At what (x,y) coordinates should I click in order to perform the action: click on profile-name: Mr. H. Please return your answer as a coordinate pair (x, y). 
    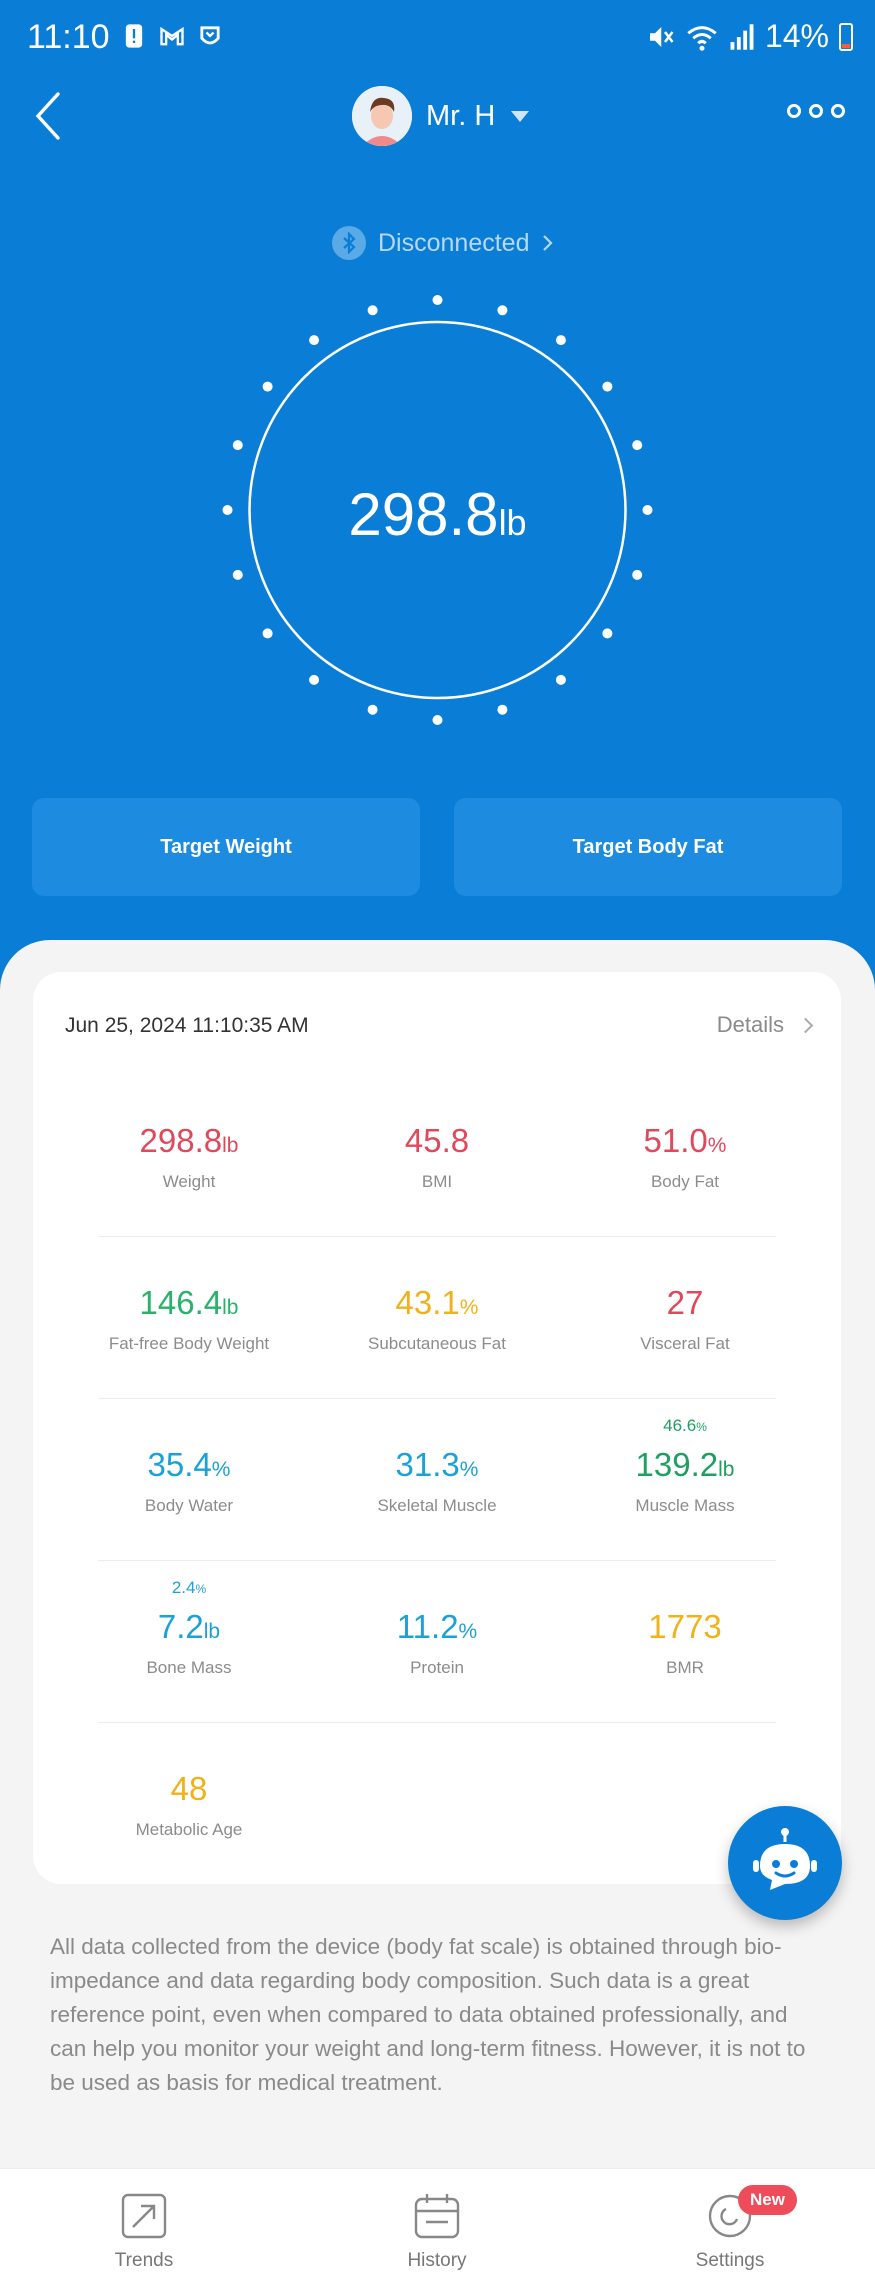
    Looking at the image, I should click on (461, 115).